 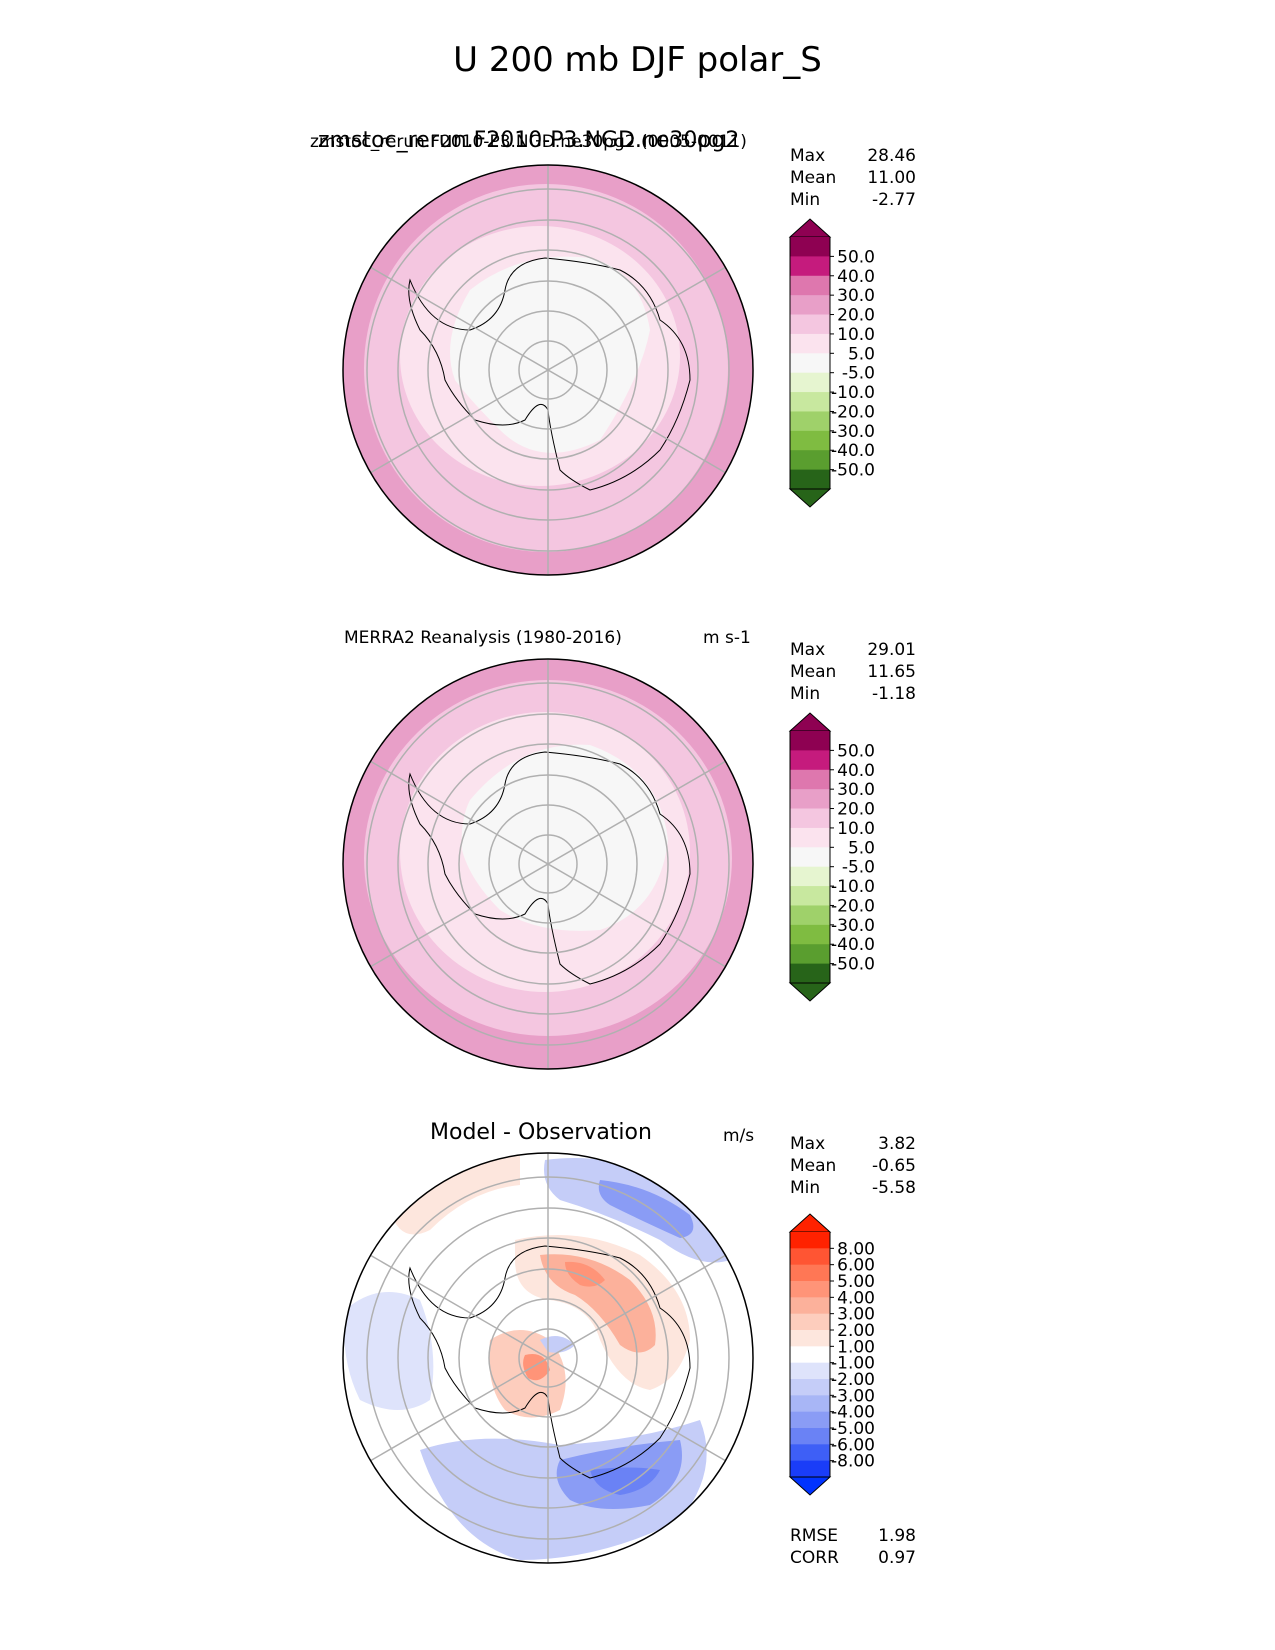 What do you see at coordinates (853, 179) in the screenshot?
I see `panel1-stats: Max 28.46 Mean 11.00 Min -2.77` at bounding box center [853, 179].